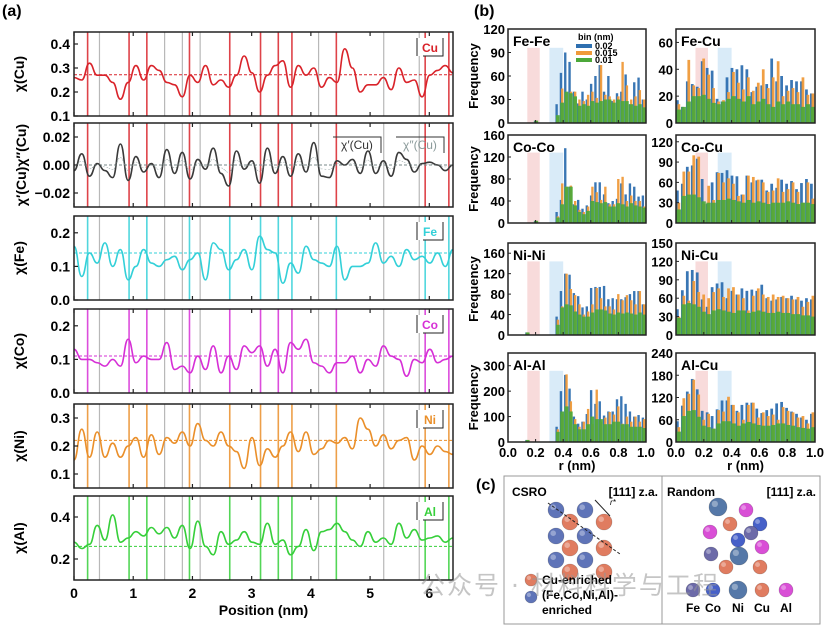 The width and height of the screenshot is (827, 629). What do you see at coordinates (53, 193) in the screenshot?
I see `y-tick-label: −0.02` at bounding box center [53, 193].